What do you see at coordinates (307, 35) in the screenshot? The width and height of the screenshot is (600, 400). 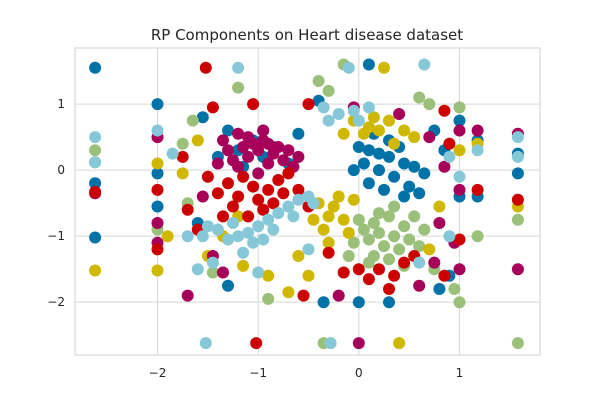 I see `chart-title: RP Components on Heart disease dataset` at bounding box center [307, 35].